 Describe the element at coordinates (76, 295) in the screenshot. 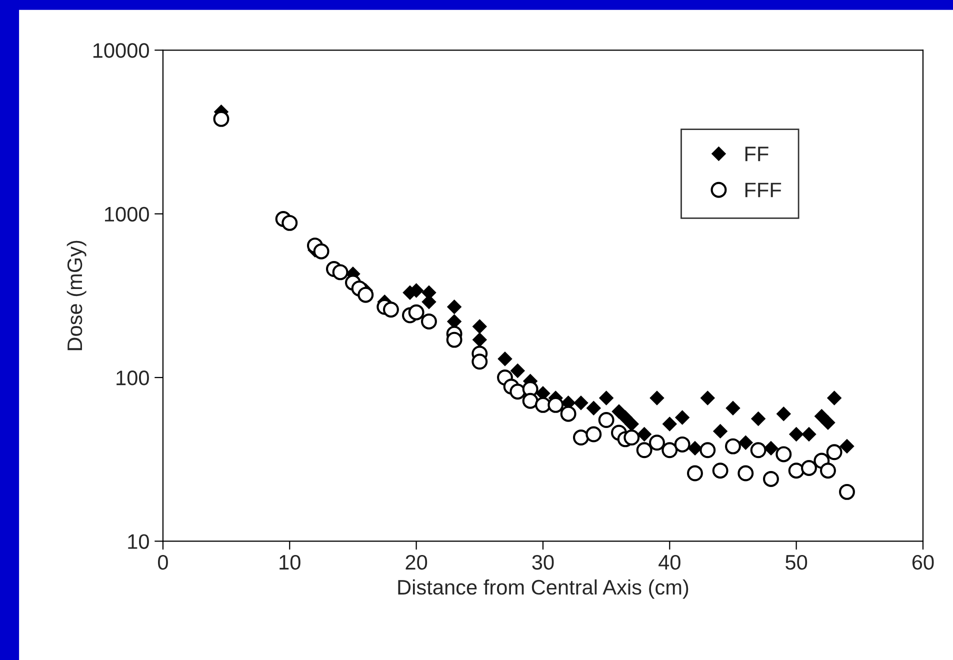

I see `y-axis-title: Dose (mGy)` at that location.